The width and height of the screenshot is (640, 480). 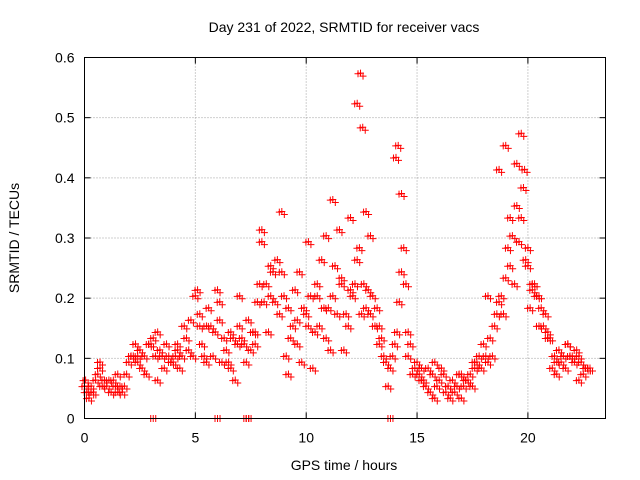 I want to click on y-tick-label: 0, so click(x=71, y=419).